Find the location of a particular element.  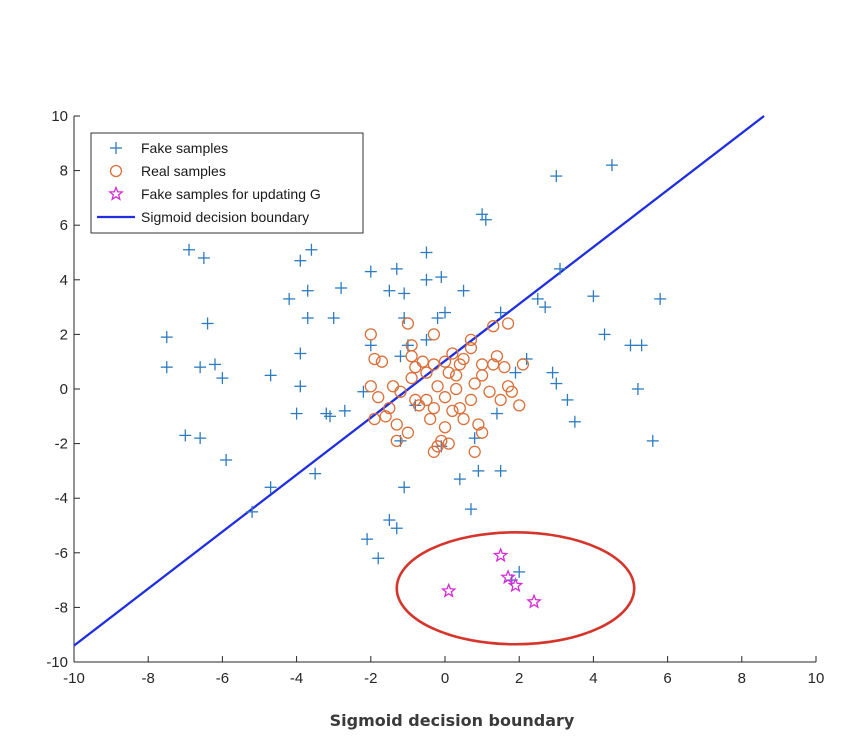

legend-box is located at coordinates (227, 183).